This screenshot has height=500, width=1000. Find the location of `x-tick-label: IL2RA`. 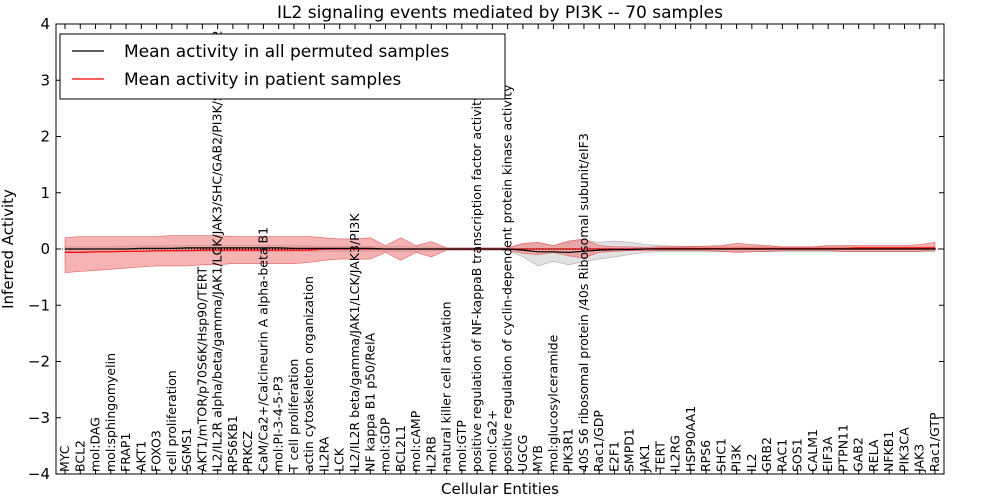

x-tick-label: IL2RA is located at coordinates (324, 454).